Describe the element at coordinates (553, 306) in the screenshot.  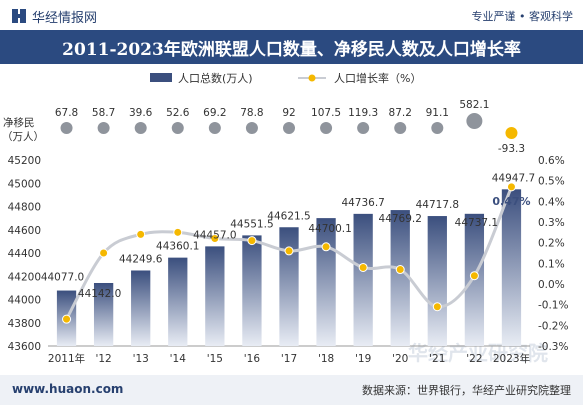
I see `y-right-tick-label: -0.1%` at that location.